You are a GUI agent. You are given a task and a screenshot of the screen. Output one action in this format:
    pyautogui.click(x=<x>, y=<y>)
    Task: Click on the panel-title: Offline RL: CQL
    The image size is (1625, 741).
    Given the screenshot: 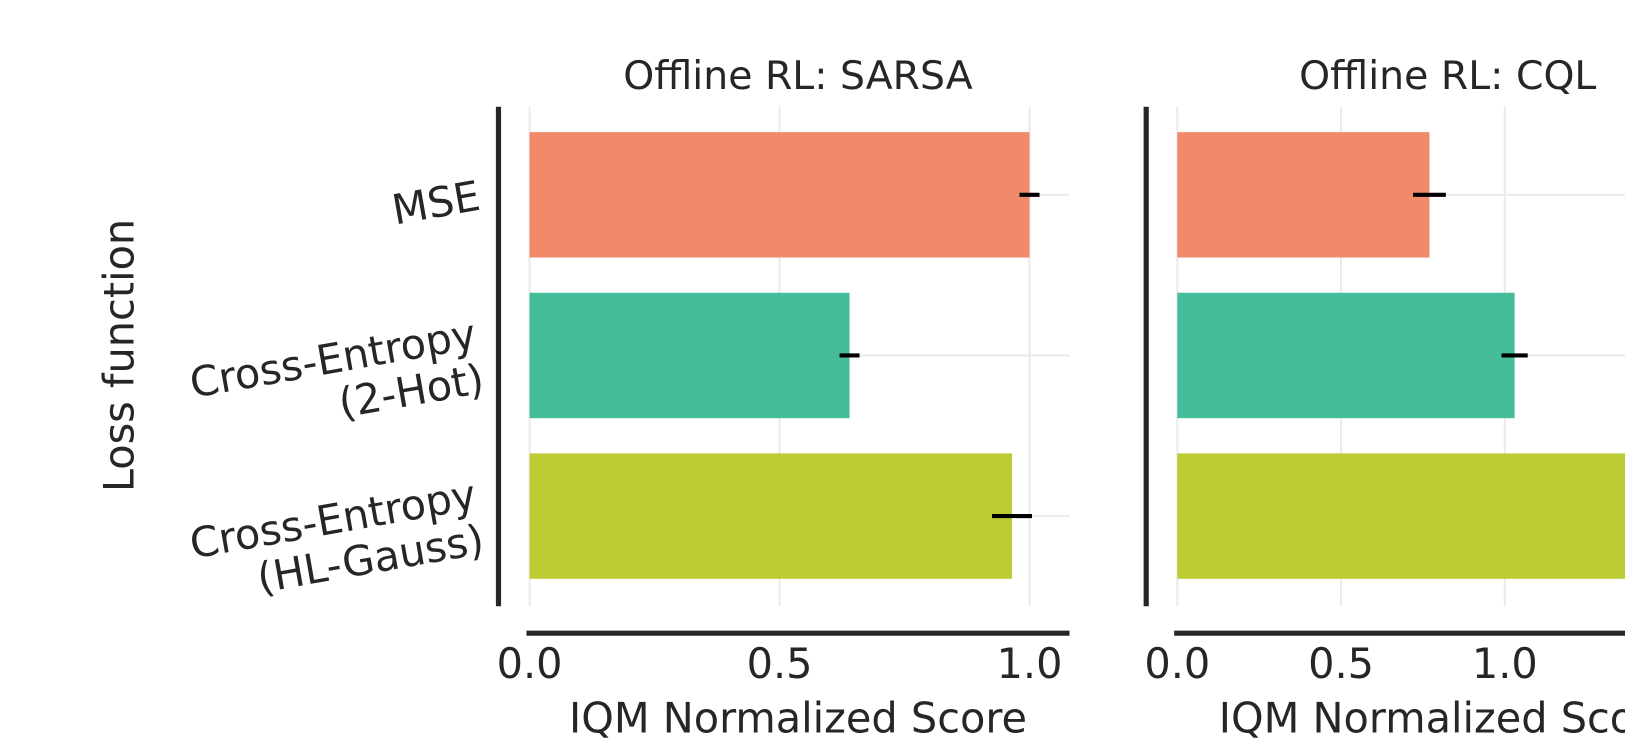 What is the action you would take?
    pyautogui.click(x=1447, y=76)
    